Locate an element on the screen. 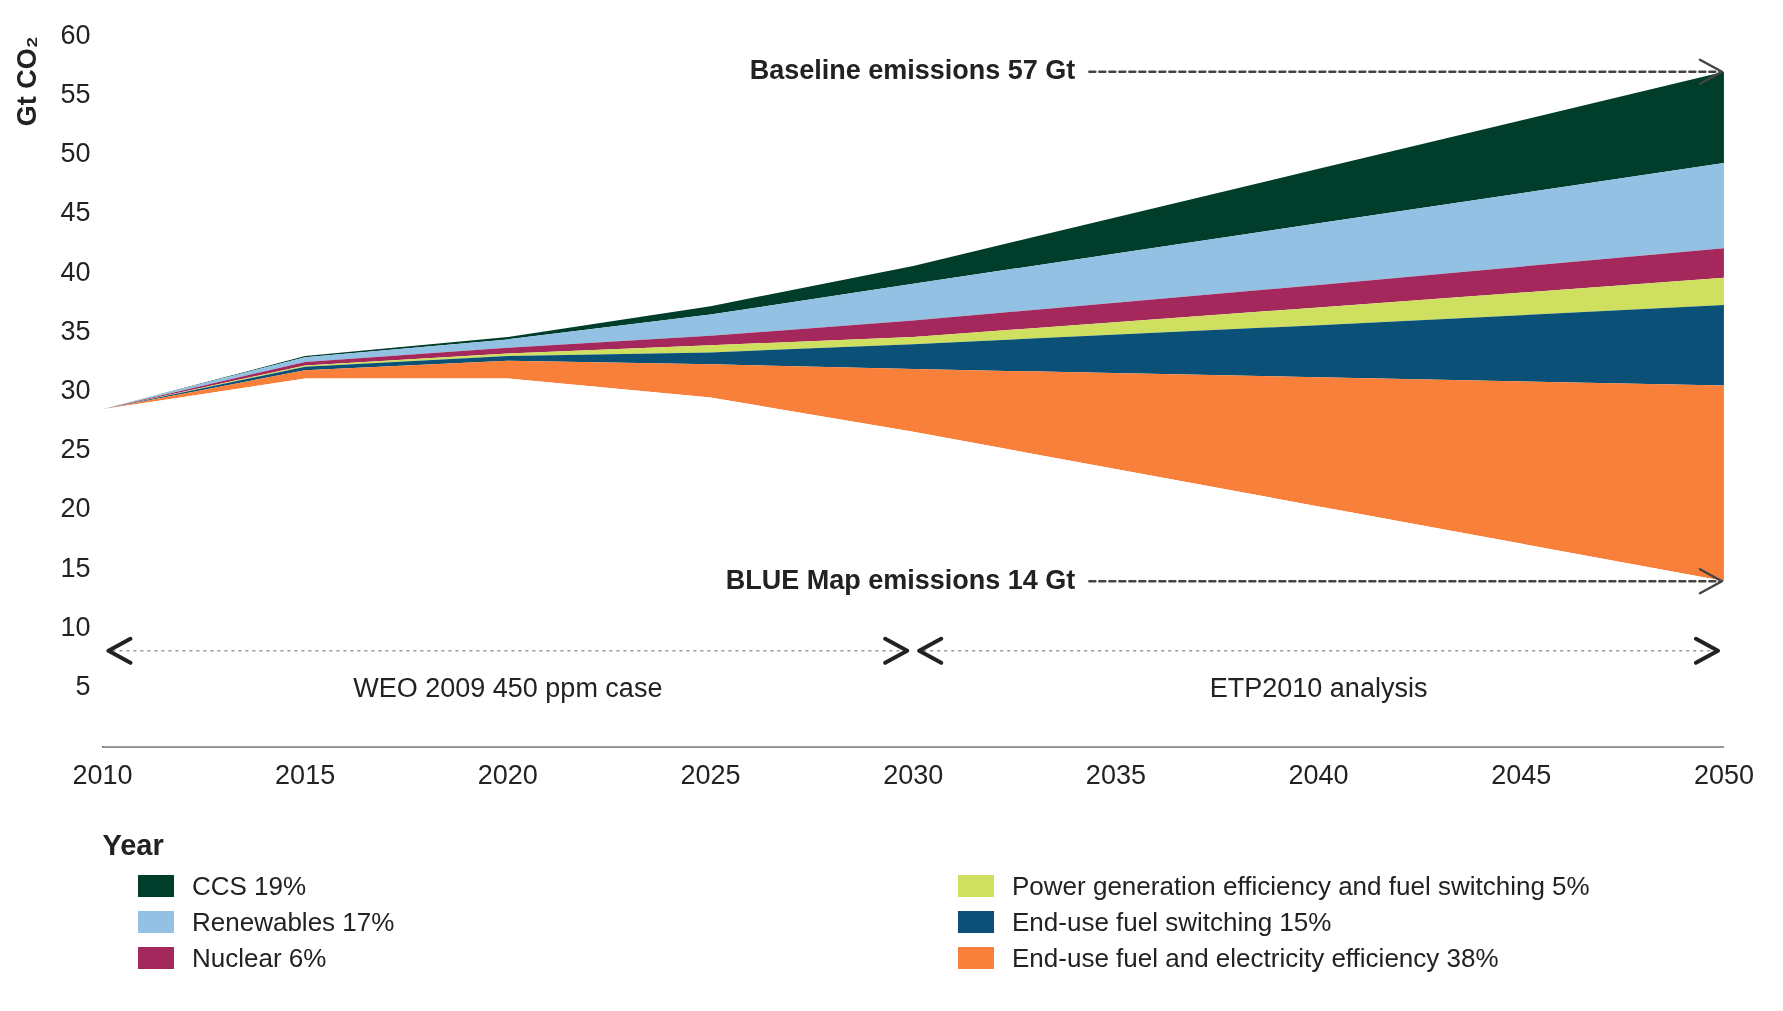 The height and width of the screenshot is (1011, 1783). y-tick-label: 15 is located at coordinates (75, 567).